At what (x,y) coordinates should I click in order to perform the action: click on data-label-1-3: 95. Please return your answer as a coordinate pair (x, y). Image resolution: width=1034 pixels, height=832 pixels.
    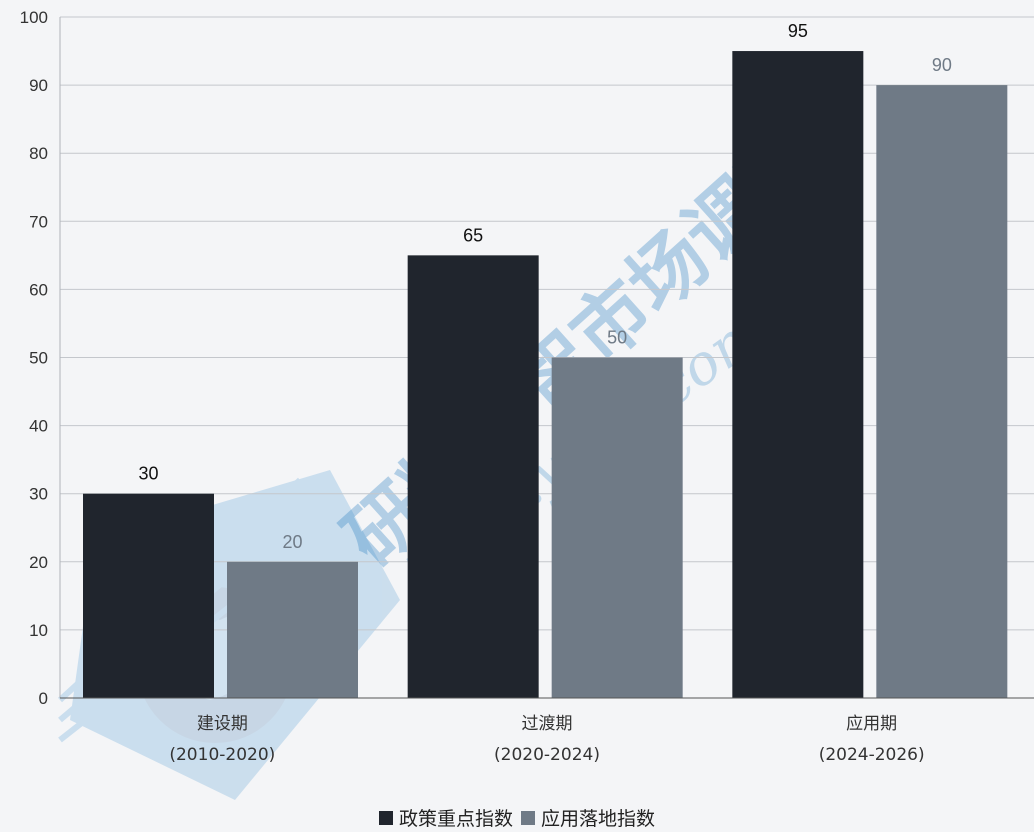
    Looking at the image, I should click on (798, 31).